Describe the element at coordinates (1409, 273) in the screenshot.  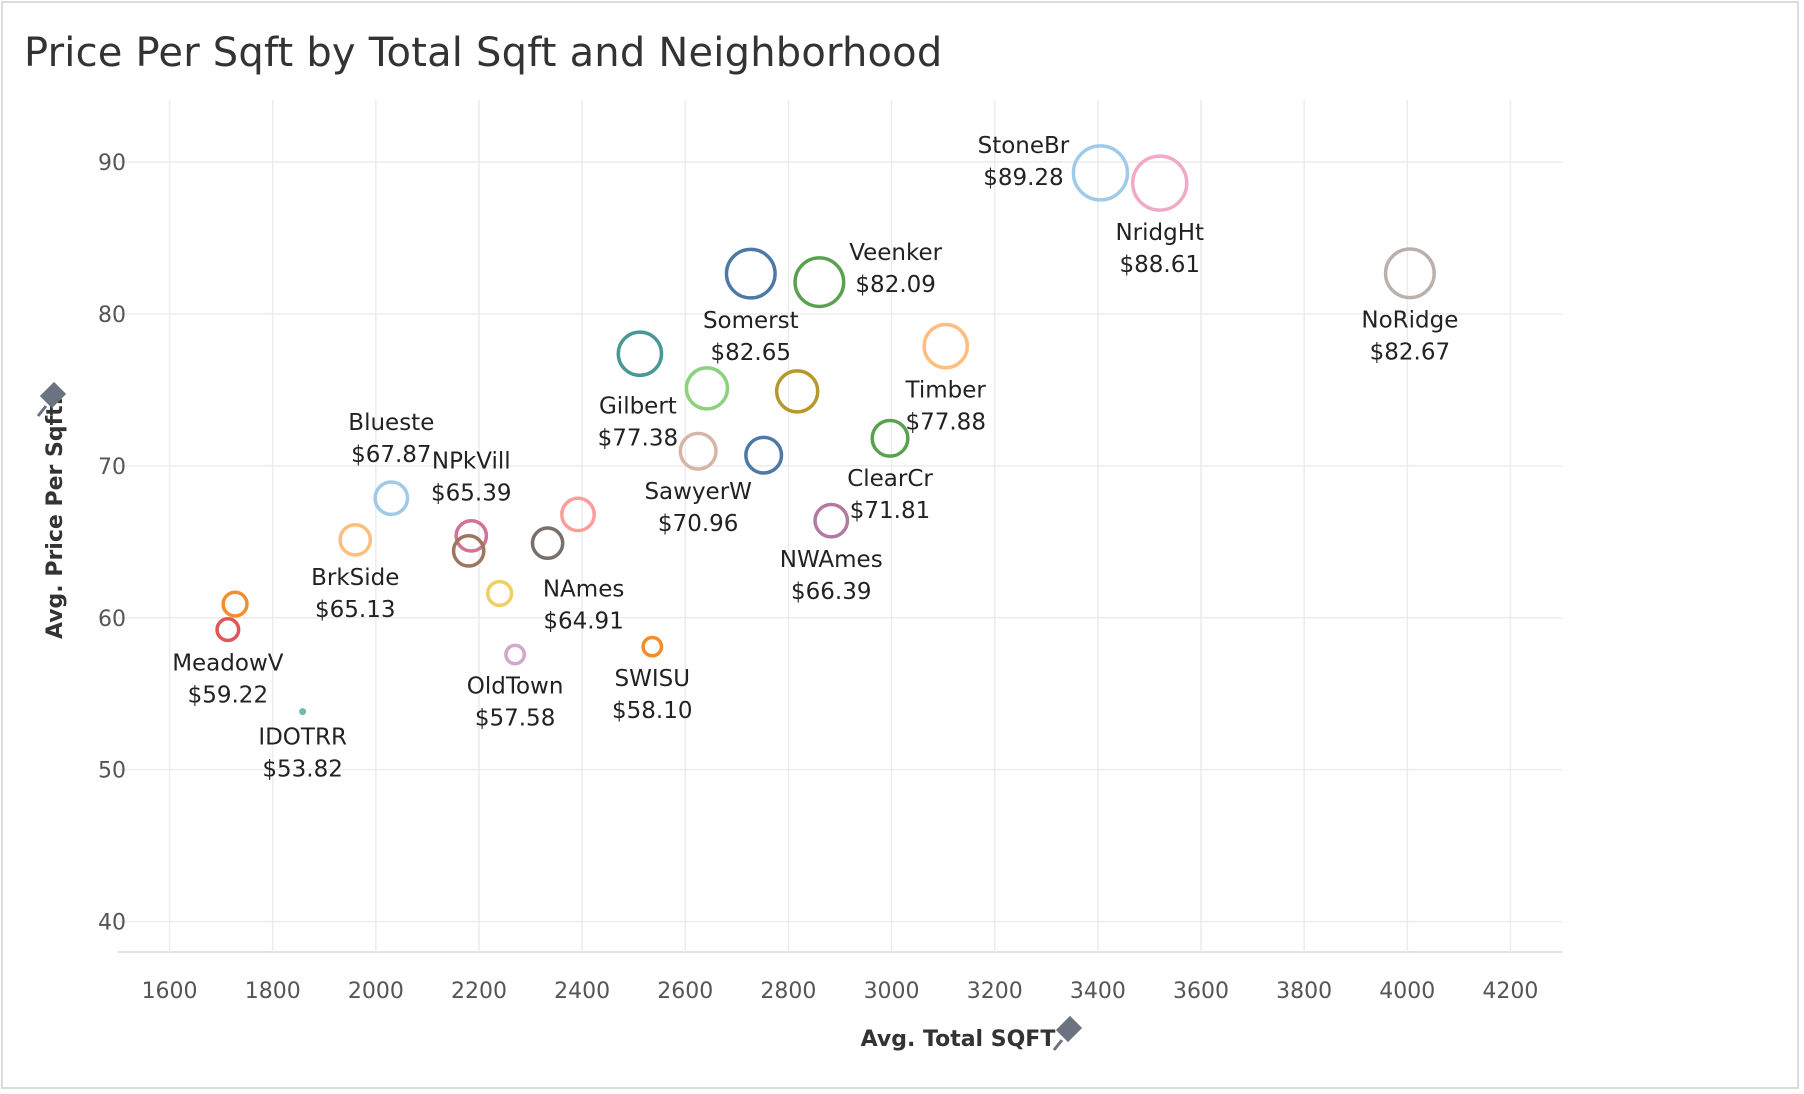
I see `data-point-noridge` at that location.